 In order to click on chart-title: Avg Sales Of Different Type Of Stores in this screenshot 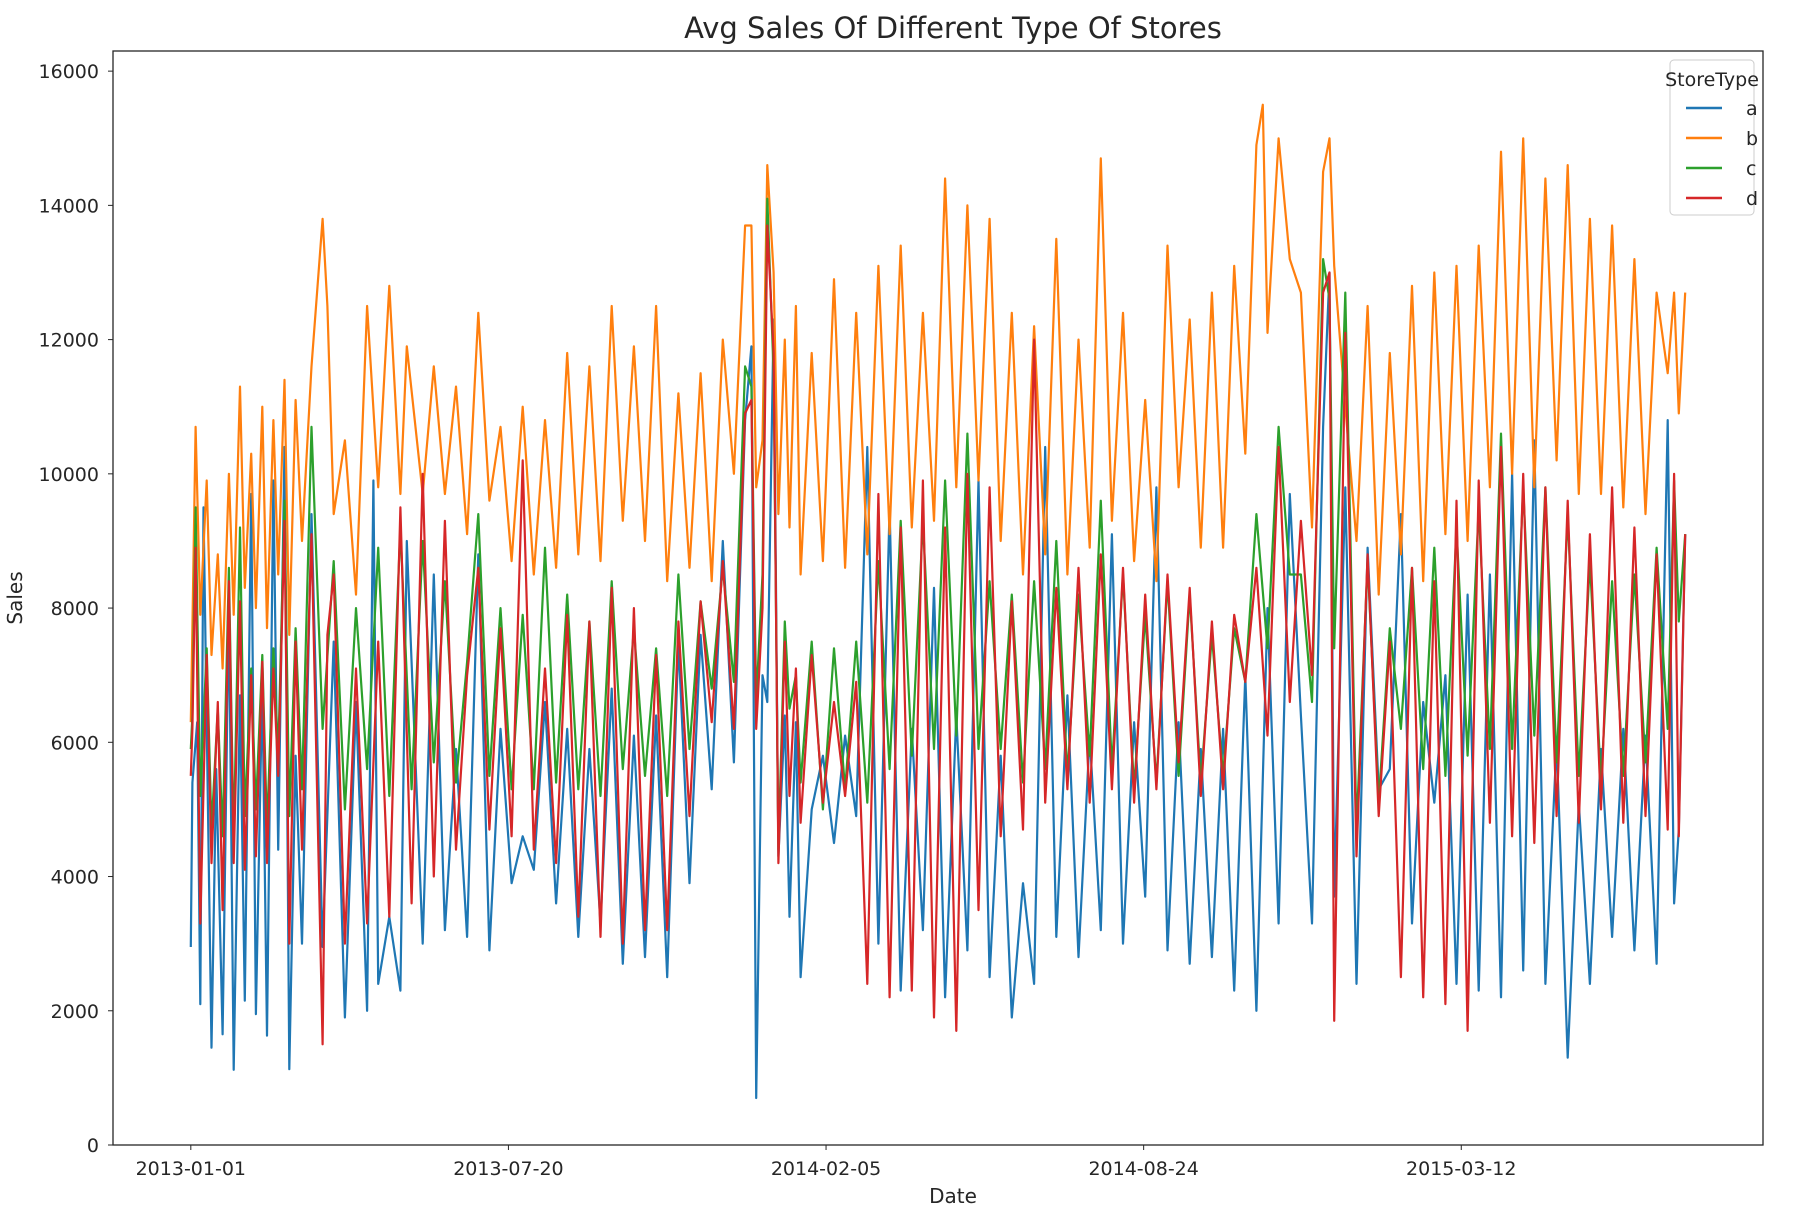, I will do `click(953, 28)`.